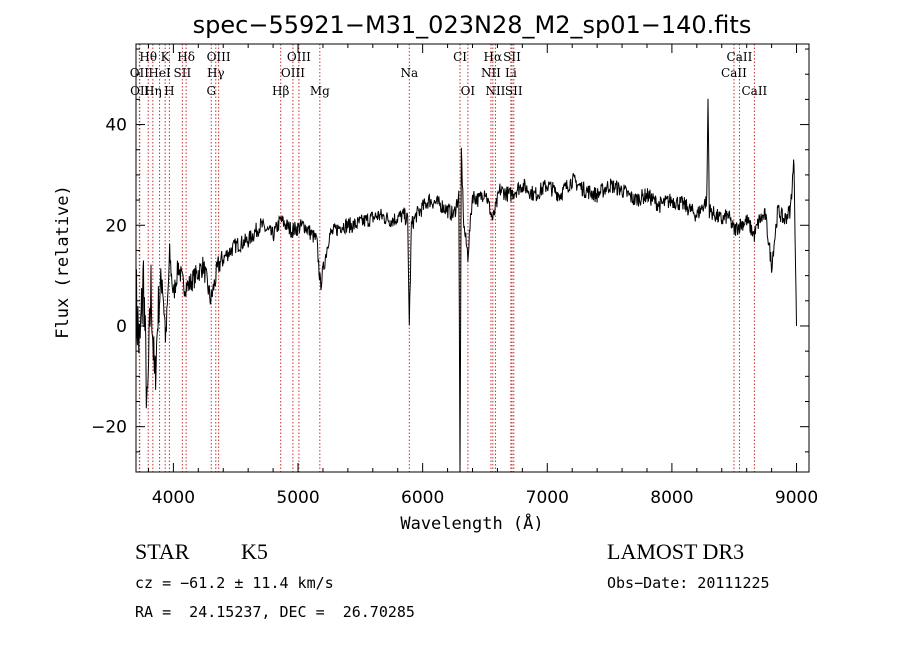 The width and height of the screenshot is (900, 649). Describe the element at coordinates (493, 57) in the screenshot. I see `spectral-line-label: Hα` at that location.